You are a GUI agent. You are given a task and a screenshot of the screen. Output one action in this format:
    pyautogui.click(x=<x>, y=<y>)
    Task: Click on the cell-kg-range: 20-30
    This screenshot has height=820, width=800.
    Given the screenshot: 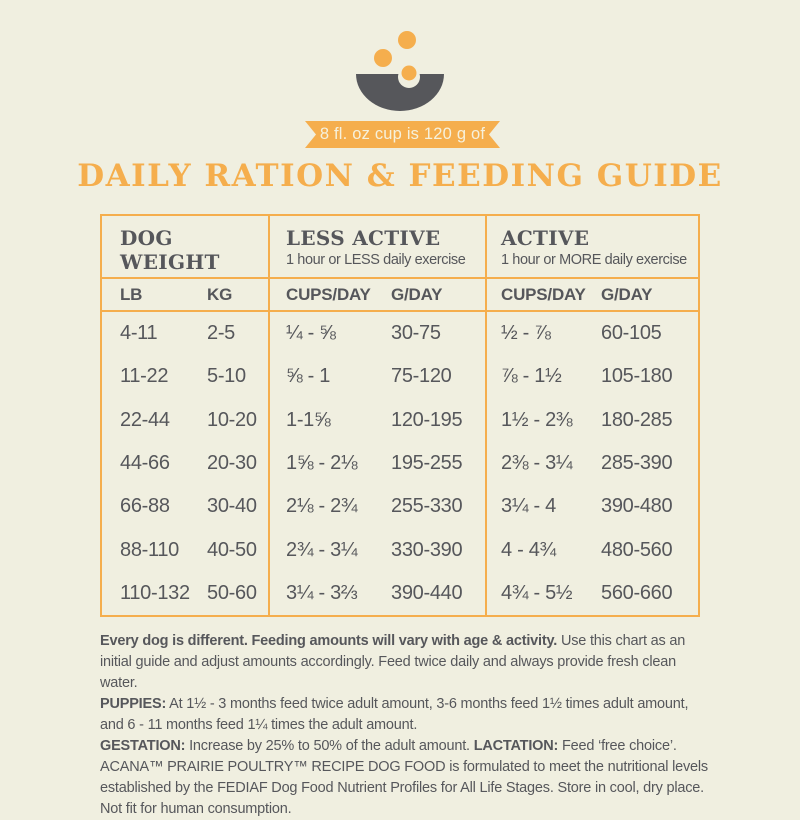 What is the action you would take?
    pyautogui.click(x=232, y=462)
    